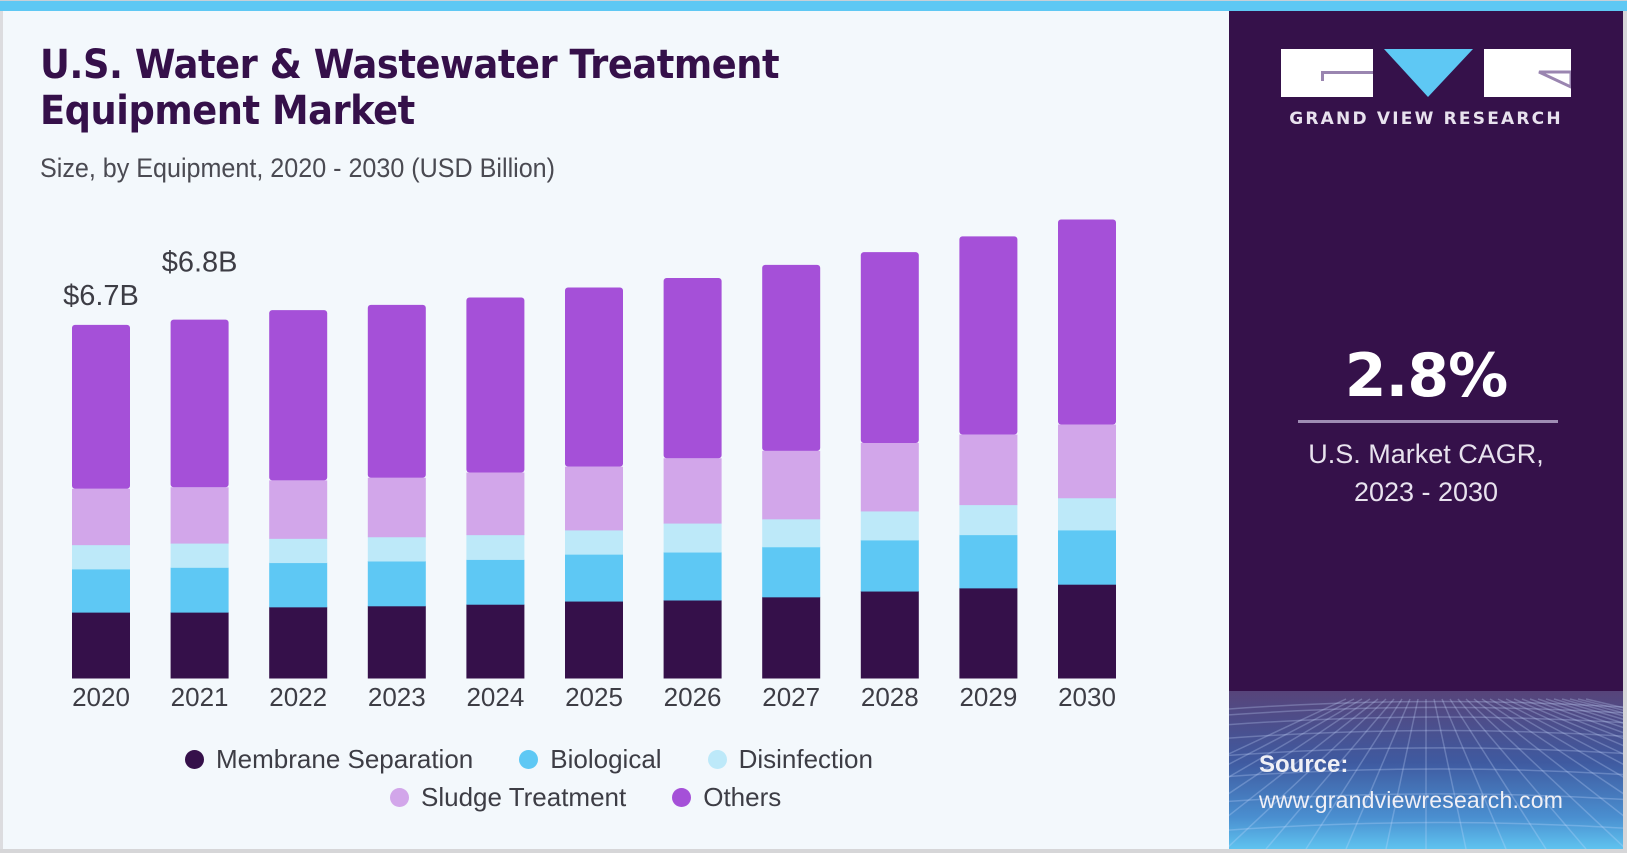 The height and width of the screenshot is (853, 1627). I want to click on bar-2027, so click(791, 471).